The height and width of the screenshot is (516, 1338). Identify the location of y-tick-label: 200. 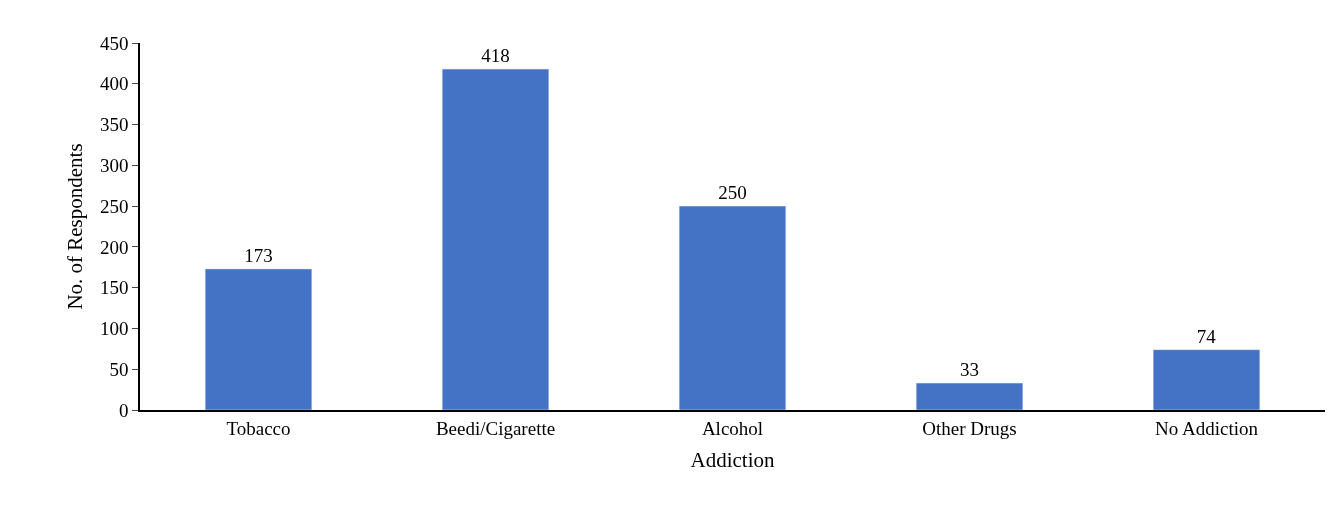
(114, 247).